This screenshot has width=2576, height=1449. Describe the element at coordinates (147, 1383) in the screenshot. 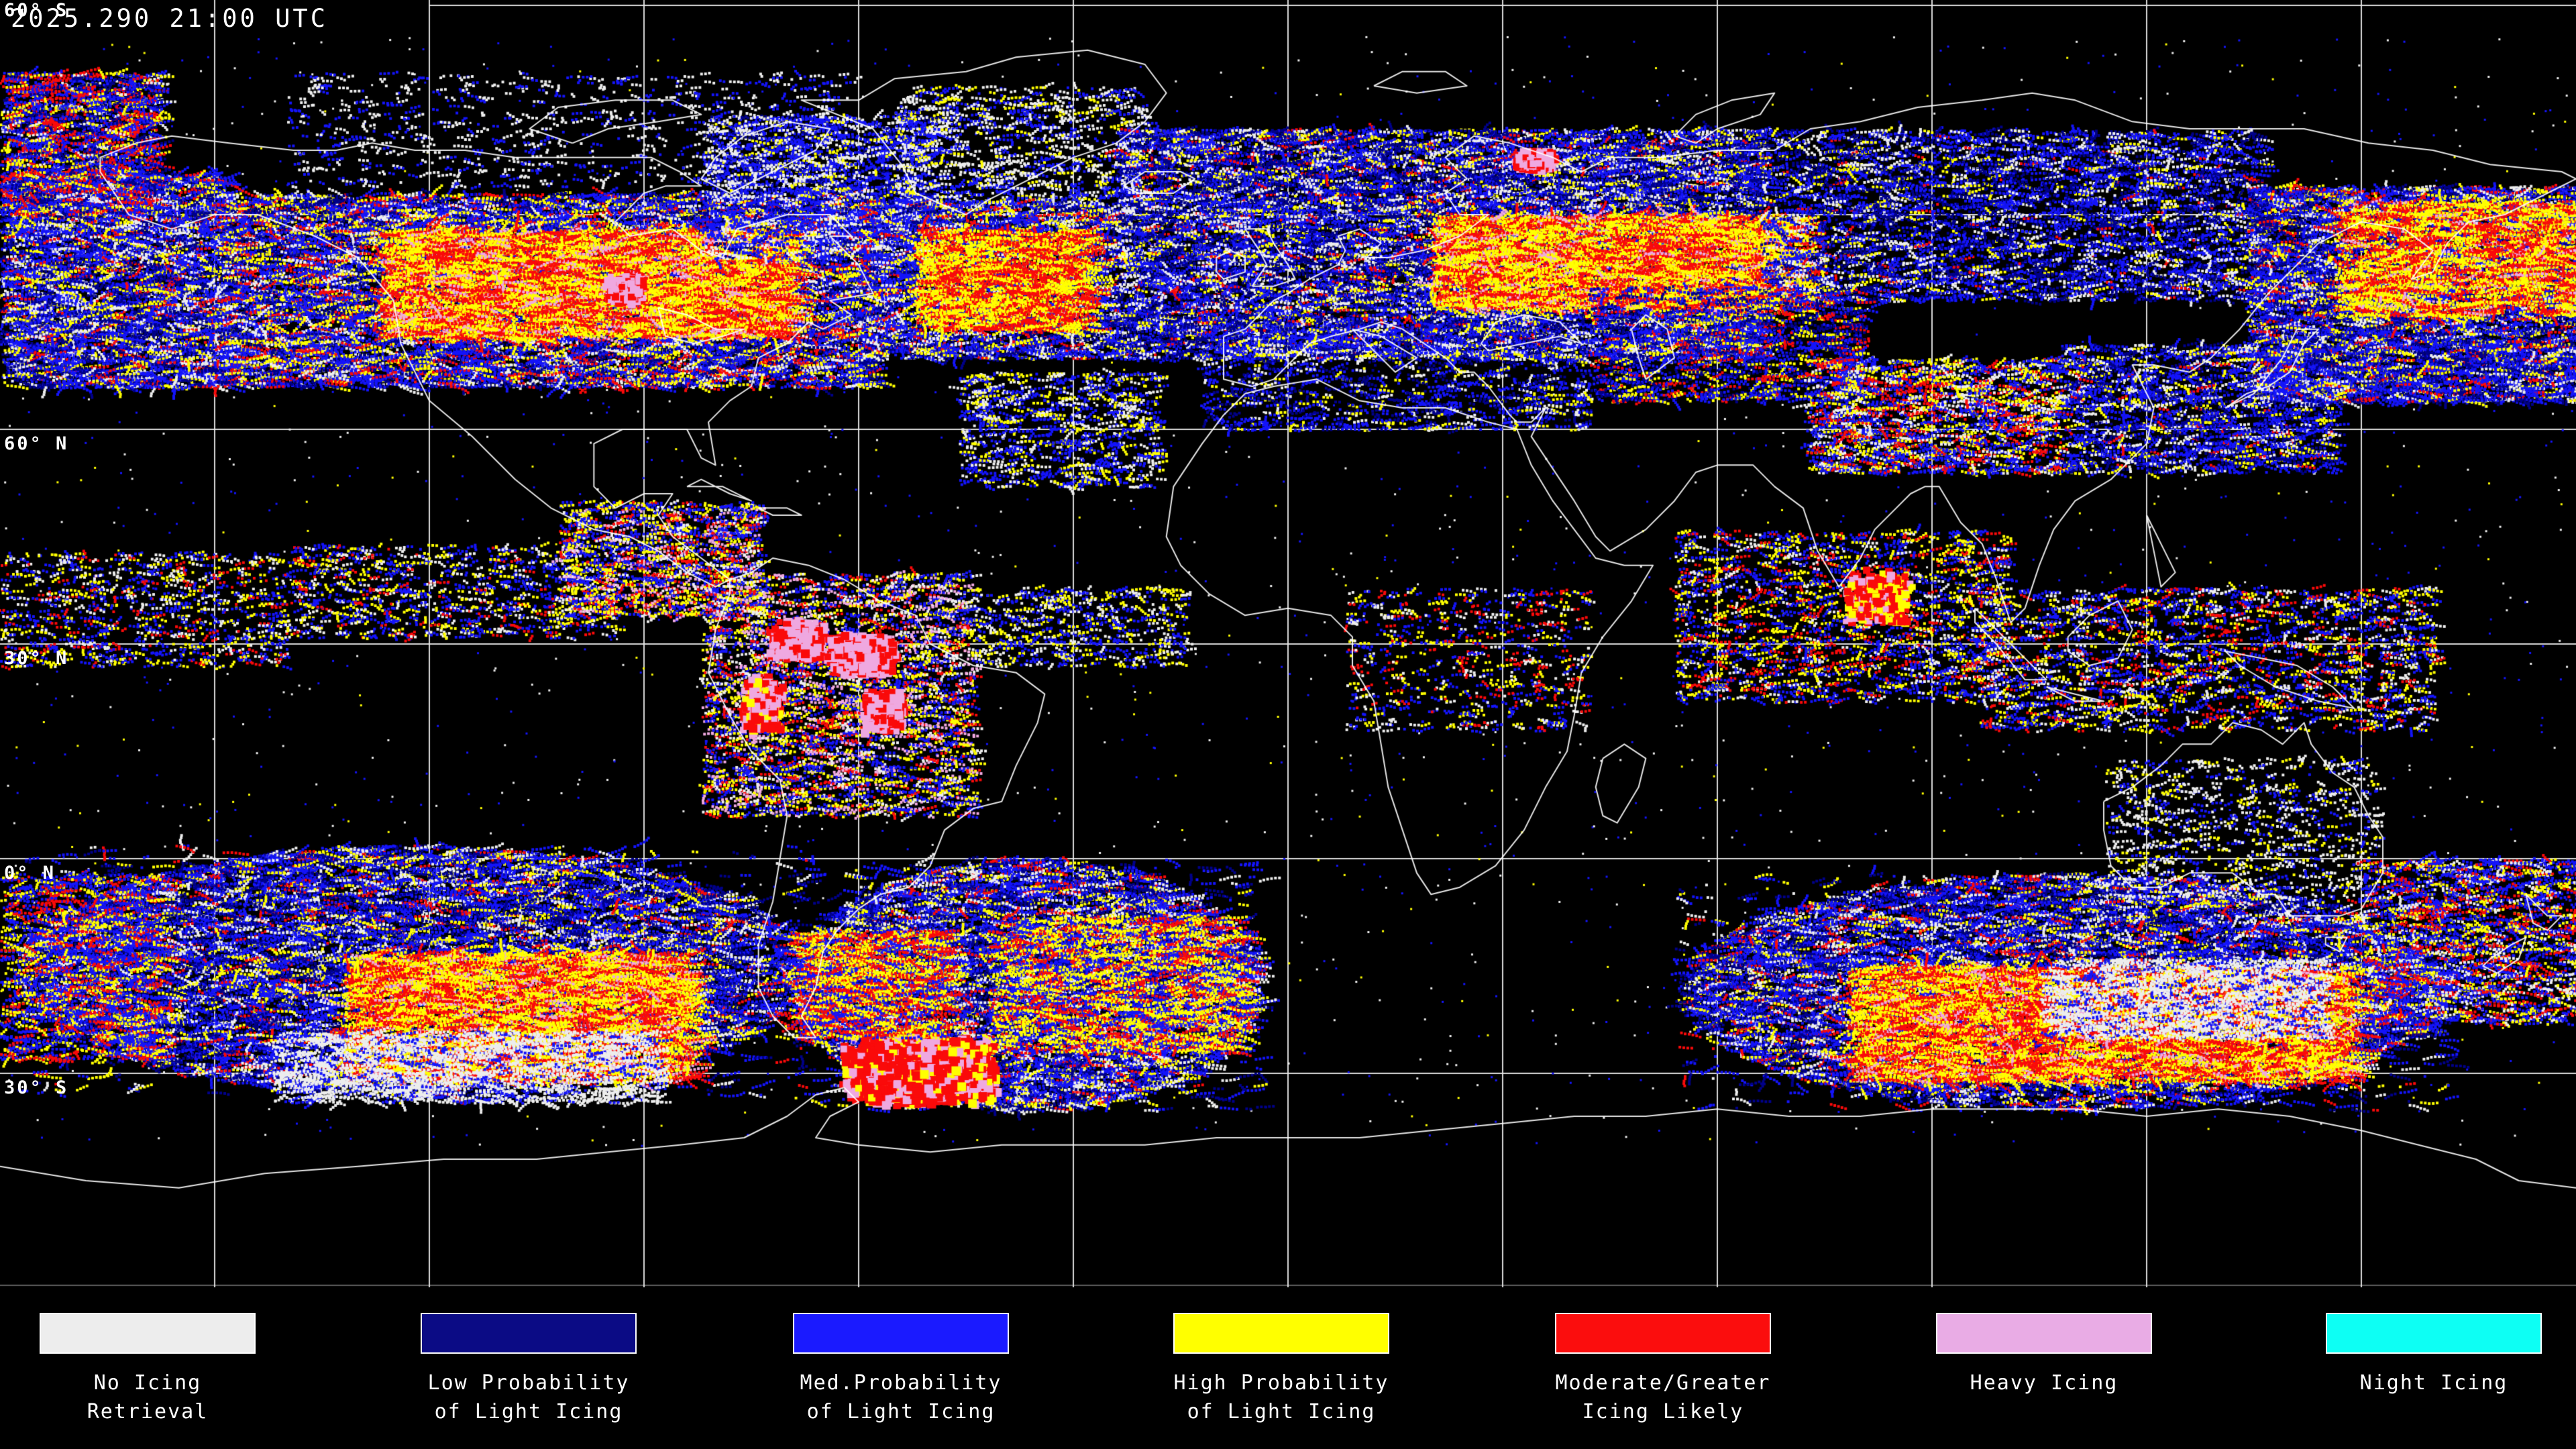

I see `legend-label: No Icing` at that location.